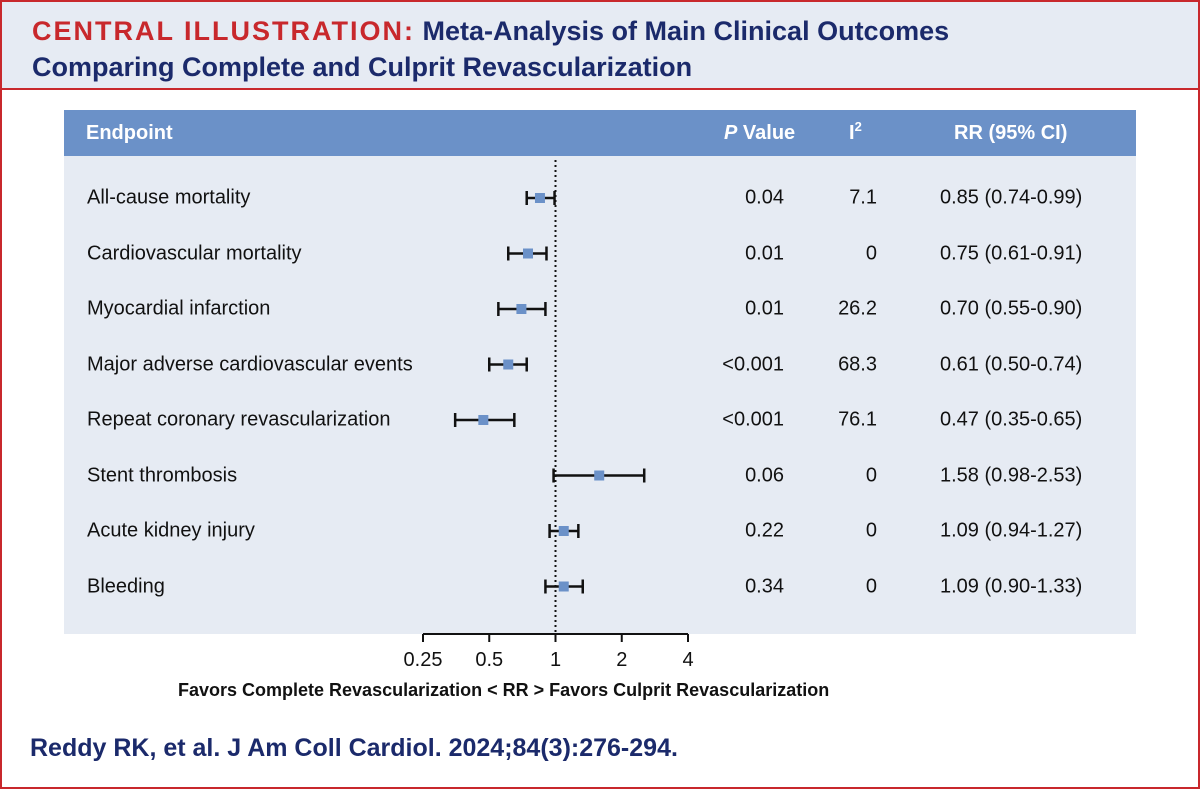 This screenshot has width=1200, height=789. I want to click on row-i2: 76.1, so click(857, 419).